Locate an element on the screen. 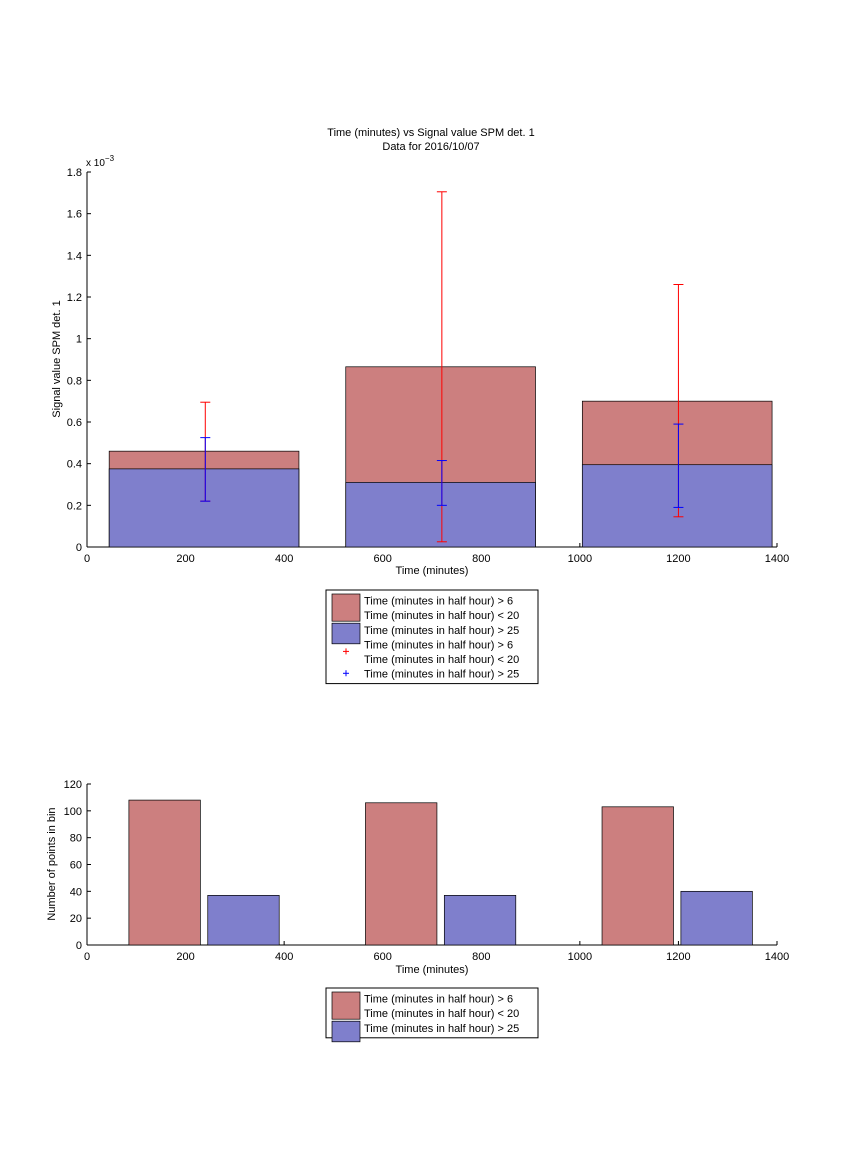 The image size is (864, 1152). y-tick-label: 1 is located at coordinates (79, 340).